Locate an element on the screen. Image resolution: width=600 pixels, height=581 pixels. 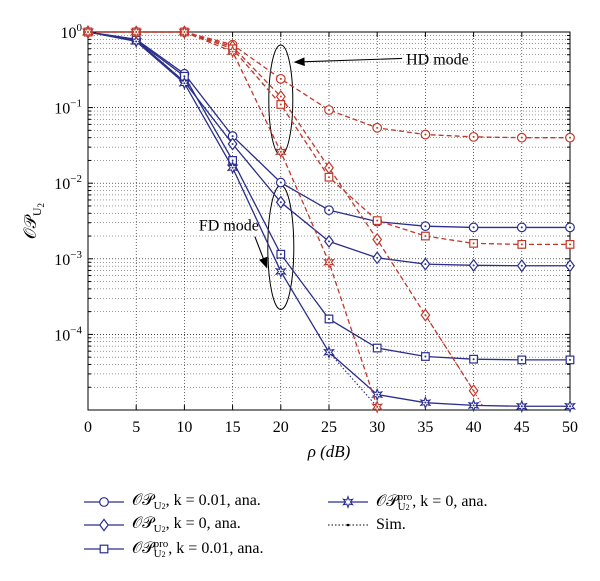
fd-arrow is located at coordinates (261, 252).